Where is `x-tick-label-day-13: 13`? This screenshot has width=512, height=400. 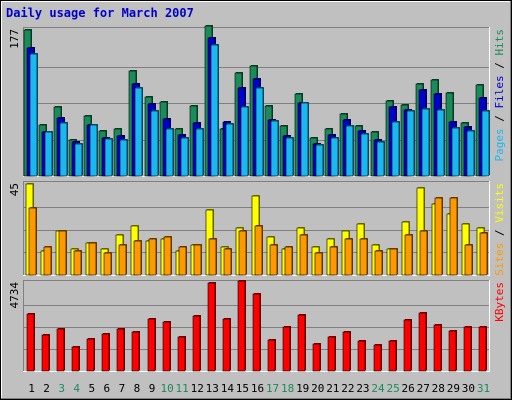 x-tick-label-day-13: 13 is located at coordinates (212, 388).